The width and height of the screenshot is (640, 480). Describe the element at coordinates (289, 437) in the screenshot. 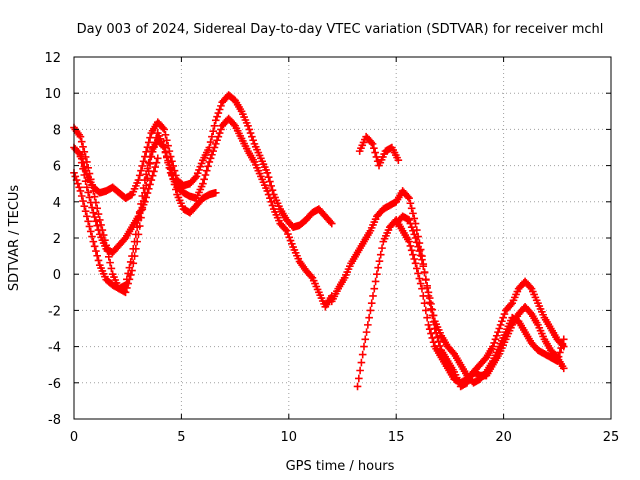

I see `x-tick-label: 10` at that location.